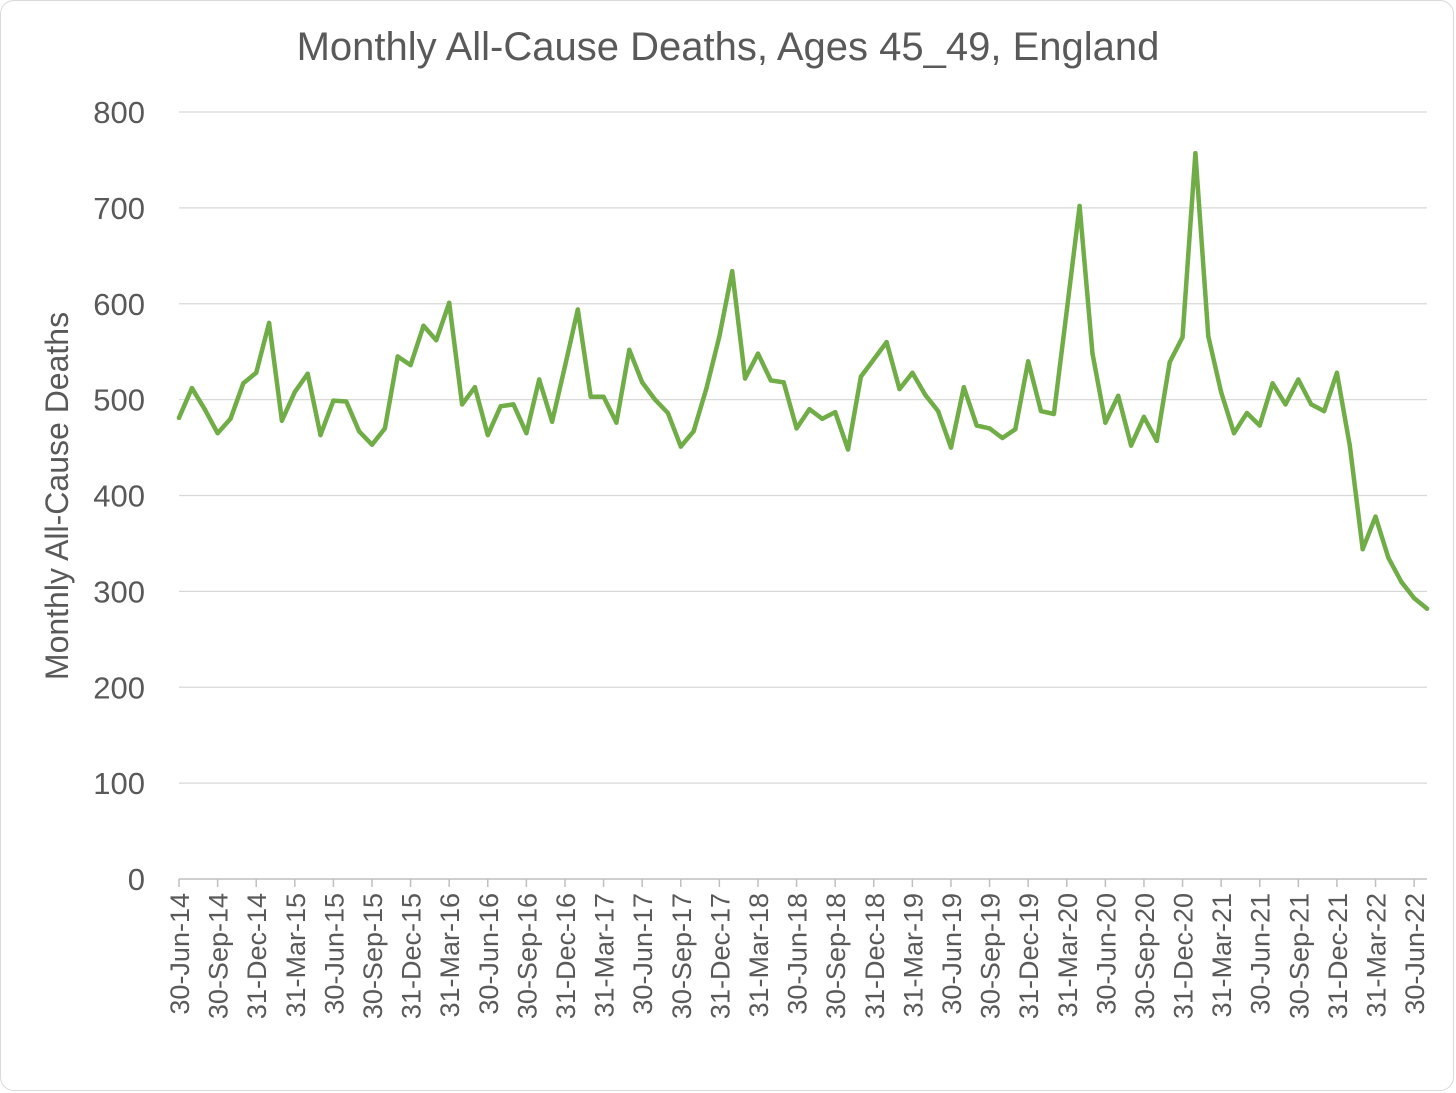  What do you see at coordinates (682, 956) in the screenshot?
I see `x-tick-label: 30-Sep-17` at bounding box center [682, 956].